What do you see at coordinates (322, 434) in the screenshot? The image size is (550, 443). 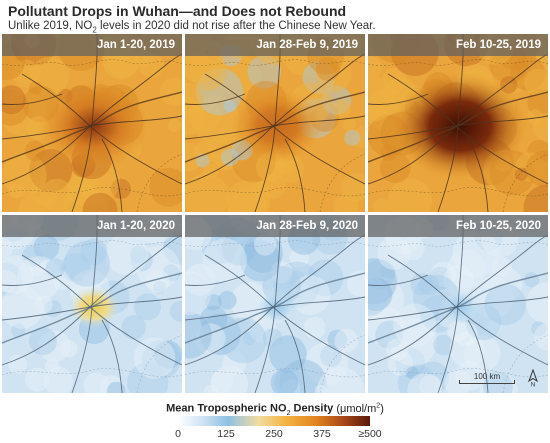 I see `legend-tick: 375` at bounding box center [322, 434].